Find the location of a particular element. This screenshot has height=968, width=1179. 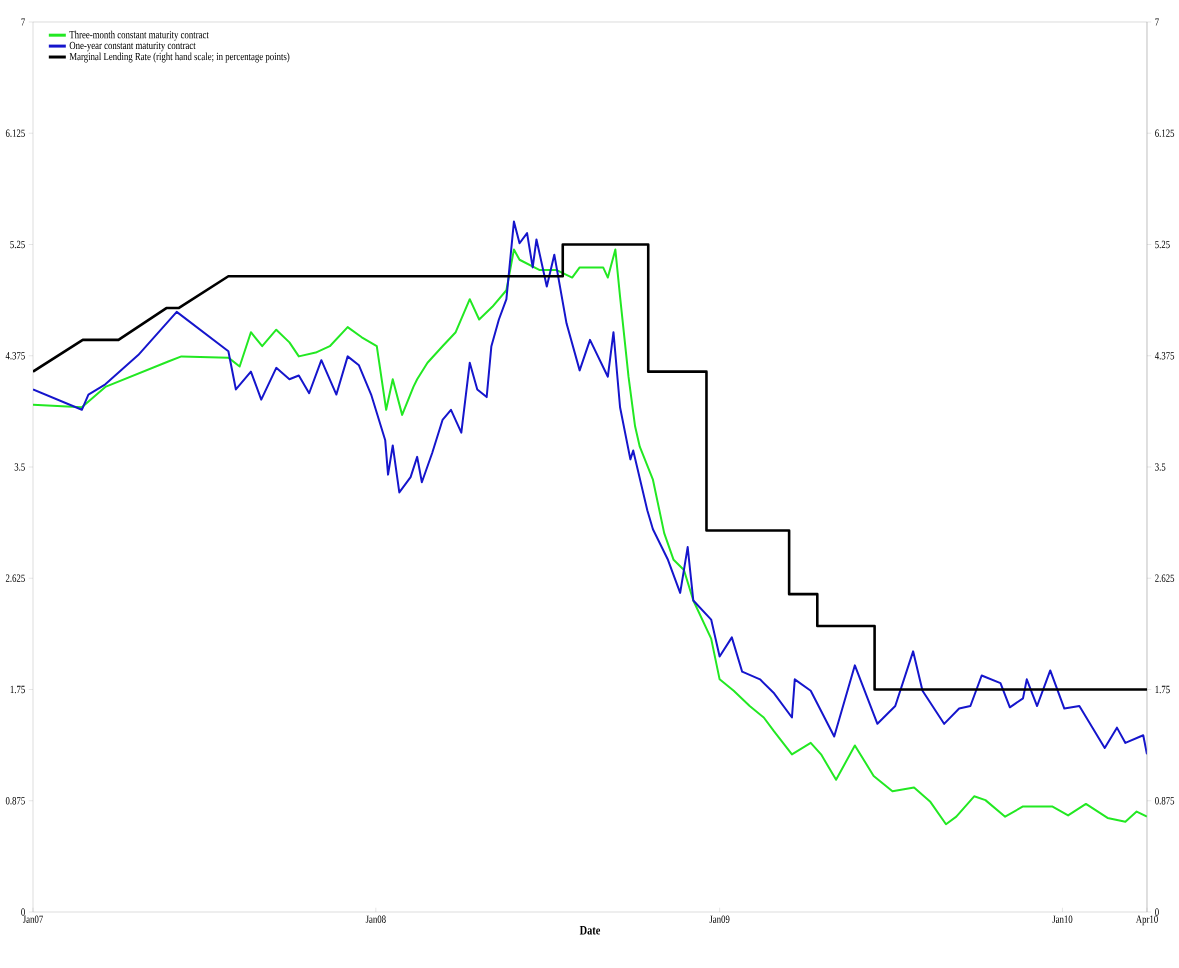

y-tick-label: 3.5 is located at coordinates (19, 467).